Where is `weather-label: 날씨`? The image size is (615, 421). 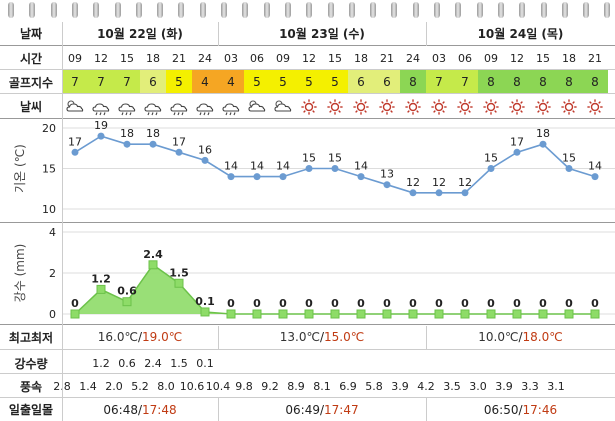 weather-label: 날씨 is located at coordinates (31, 106).